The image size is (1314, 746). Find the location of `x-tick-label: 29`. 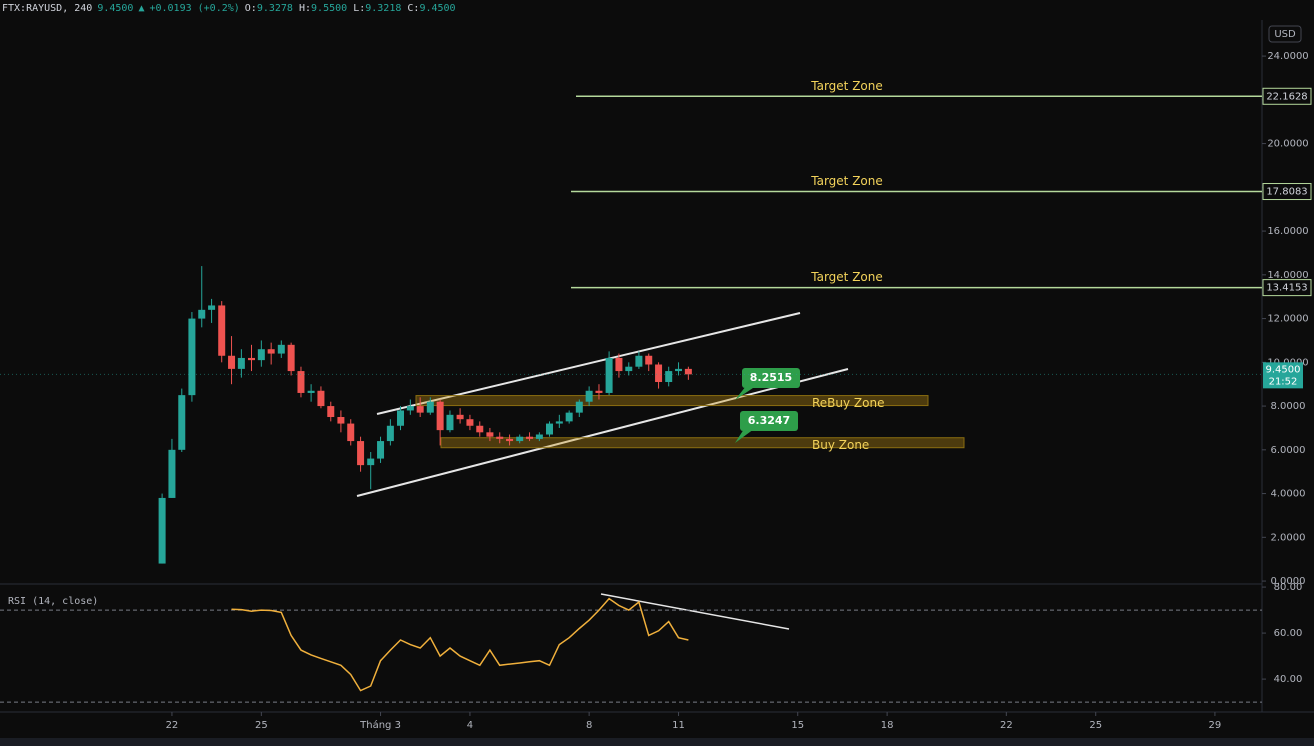

x-tick-label: 29 is located at coordinates (1215, 725).